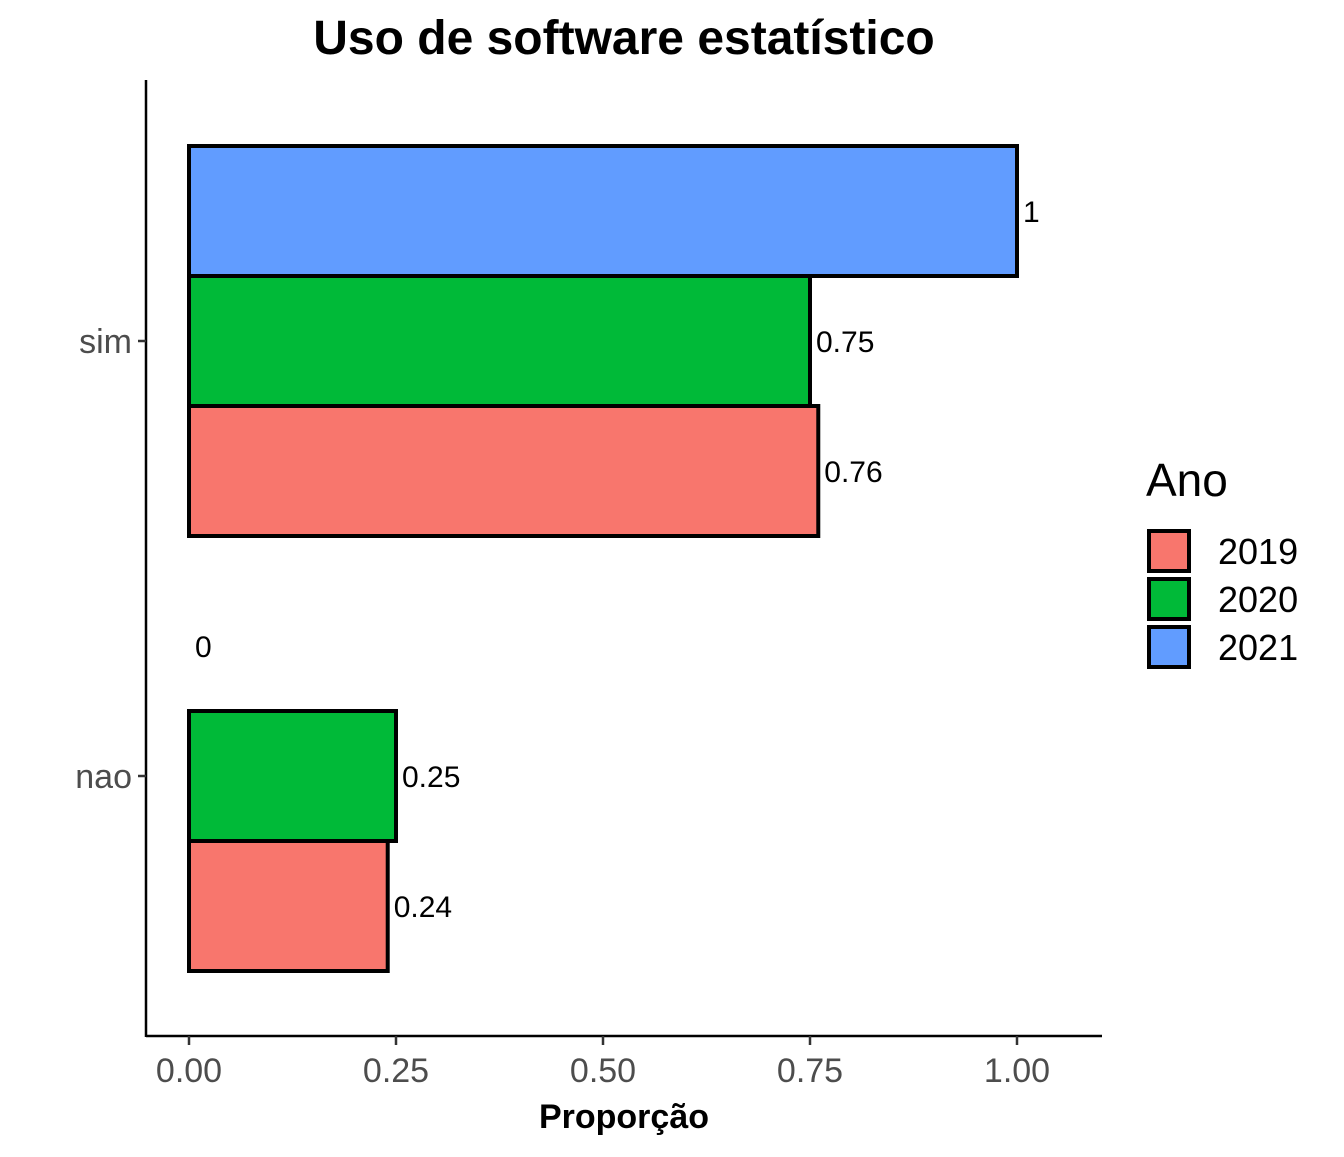  I want to click on legend-key-2019, so click(1169, 551).